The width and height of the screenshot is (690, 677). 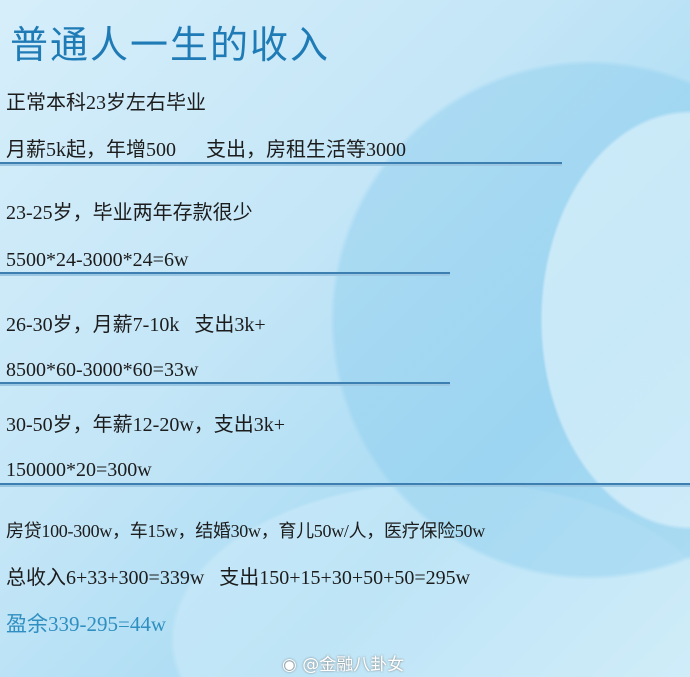 I want to click on text-line: 5500*24-3000*24=6w, so click(x=97, y=260).